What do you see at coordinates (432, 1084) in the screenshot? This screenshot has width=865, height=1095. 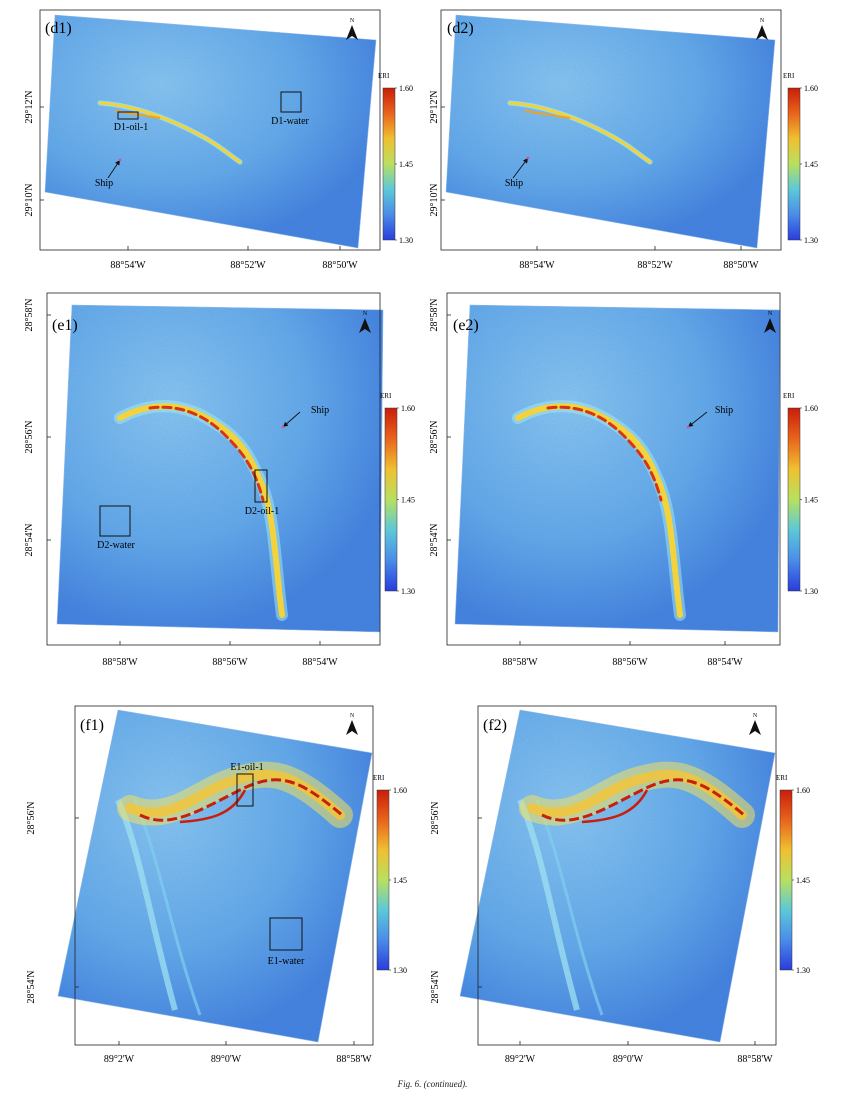 I see `figure-caption: Fig. 6. (continued).` at bounding box center [432, 1084].